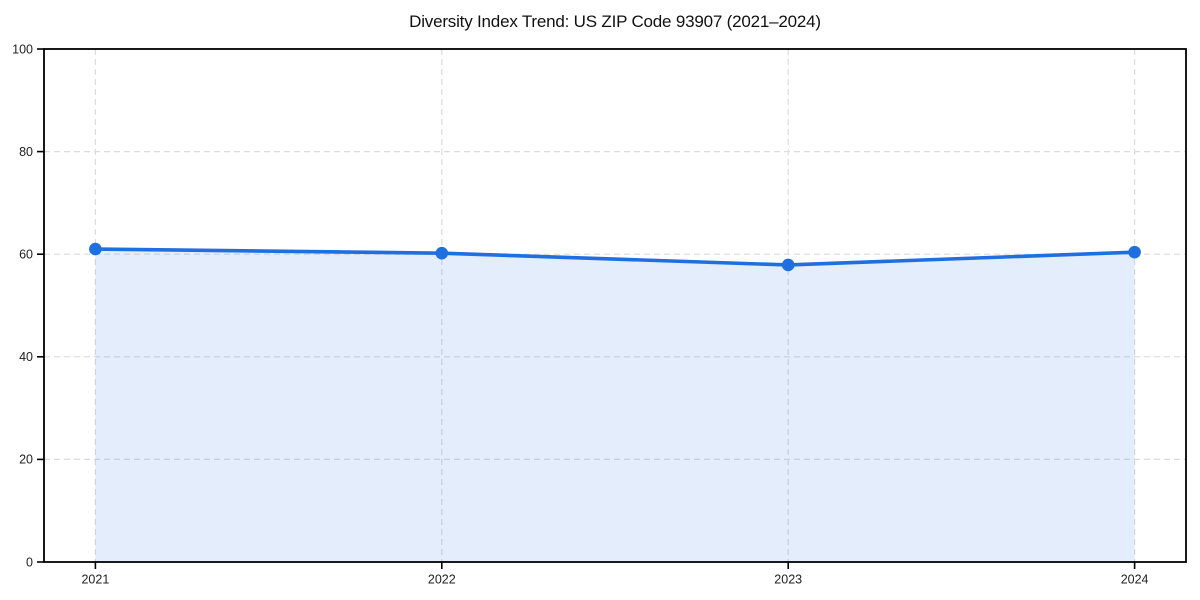  I want to click on x-axis-tick-label: 2022, so click(442, 580).